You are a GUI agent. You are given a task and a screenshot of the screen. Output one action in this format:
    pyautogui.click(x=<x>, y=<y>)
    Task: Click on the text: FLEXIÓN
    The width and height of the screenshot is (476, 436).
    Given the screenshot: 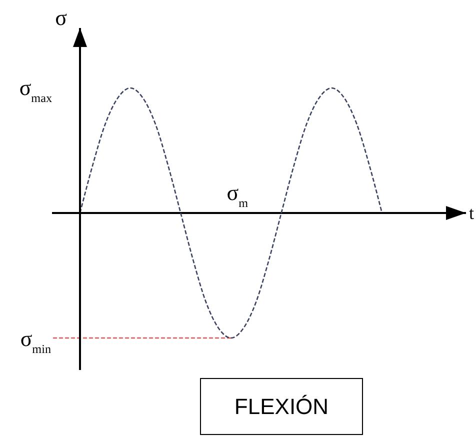 What is the action you would take?
    pyautogui.click(x=281, y=407)
    